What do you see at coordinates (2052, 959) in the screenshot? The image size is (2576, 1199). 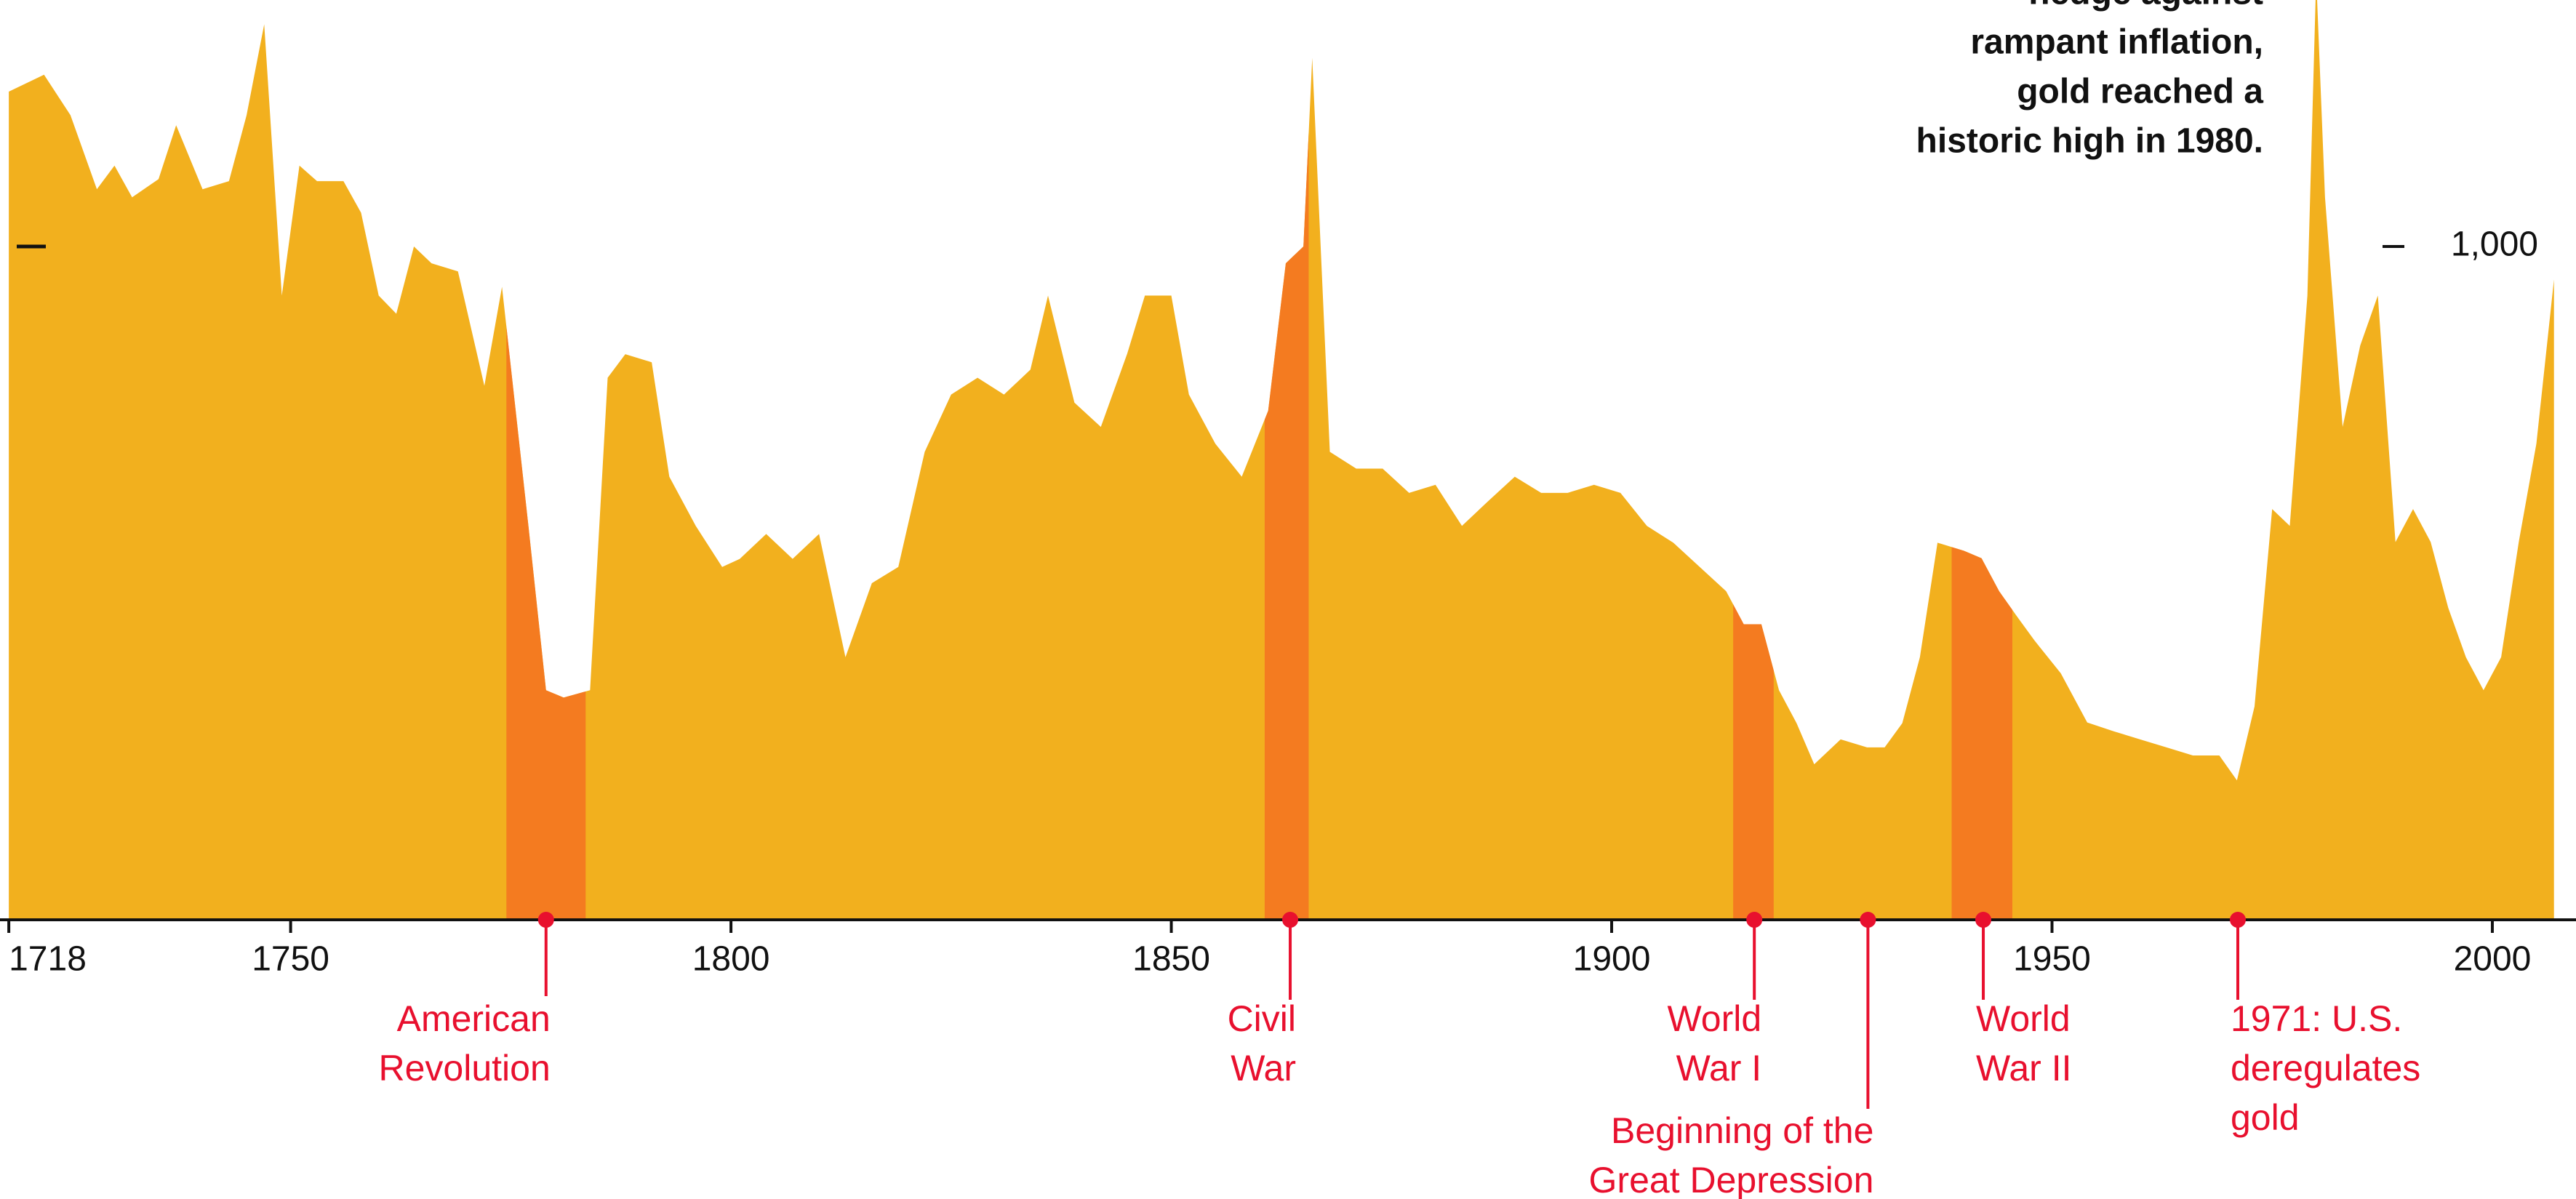 I see `x-tick-label: 1950` at bounding box center [2052, 959].